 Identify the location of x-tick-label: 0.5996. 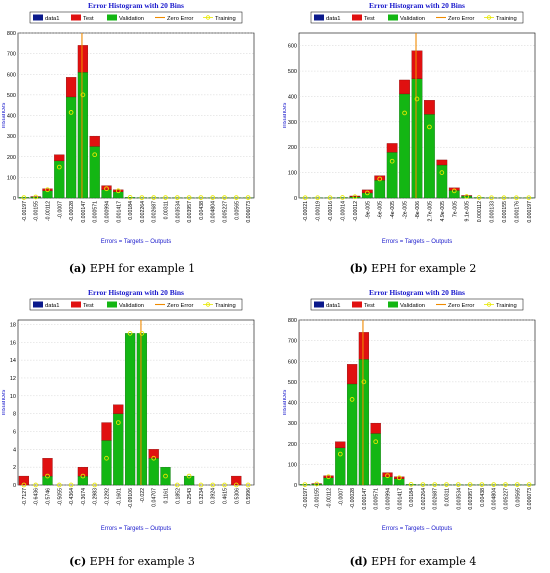
(249, 496).